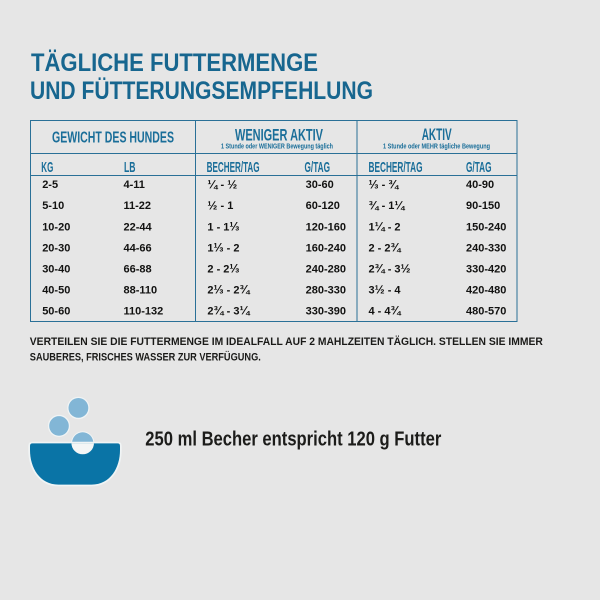 The image size is (600, 600). What do you see at coordinates (56, 290) in the screenshot?
I see `svg-text: 40-50` at bounding box center [56, 290].